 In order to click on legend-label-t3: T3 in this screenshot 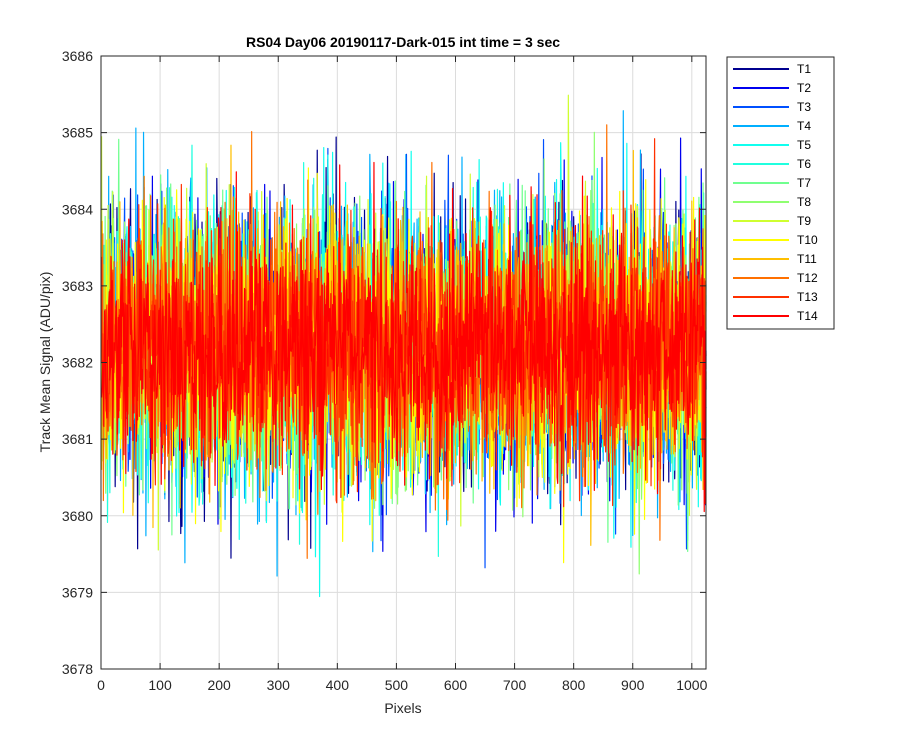, I will do `click(804, 107)`.